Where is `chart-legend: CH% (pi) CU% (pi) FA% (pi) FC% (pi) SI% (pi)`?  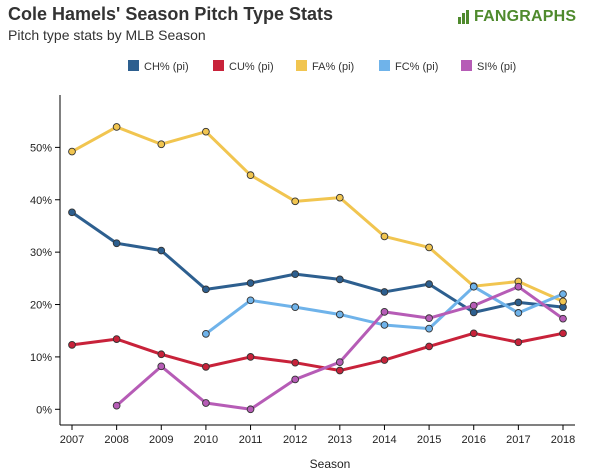
chart-legend: CH% (pi) CU% (pi) FA% (pi) FC% (pi) SI% (pi) is located at coordinates (322, 66).